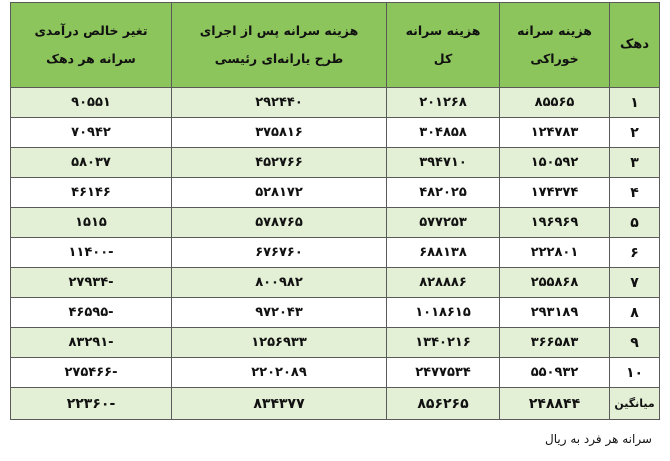 Image resolution: width=670 pixels, height=461 pixels. Describe the element at coordinates (554, 30) in the screenshot. I see `header-food-line1: هزینه سرانه` at that location.